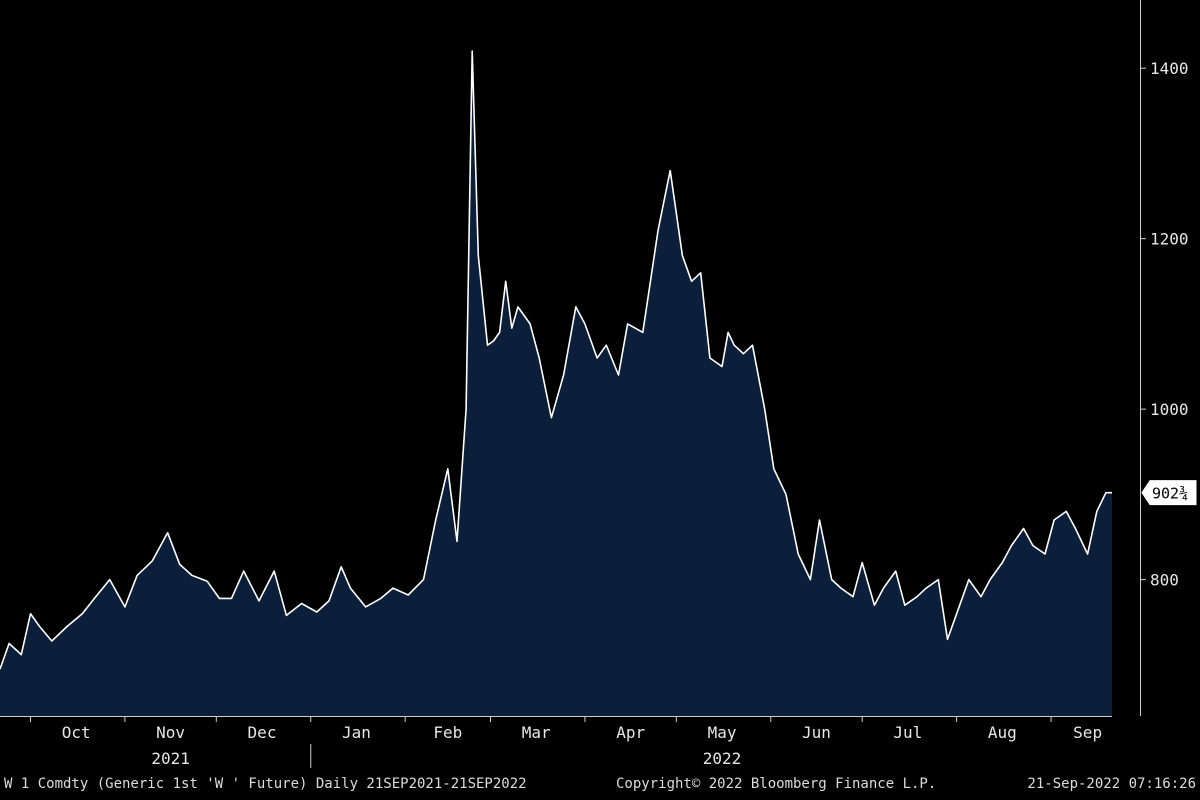 The height and width of the screenshot is (800, 1200). Describe the element at coordinates (76, 732) in the screenshot. I see `x-tick-label: Oct` at that location.